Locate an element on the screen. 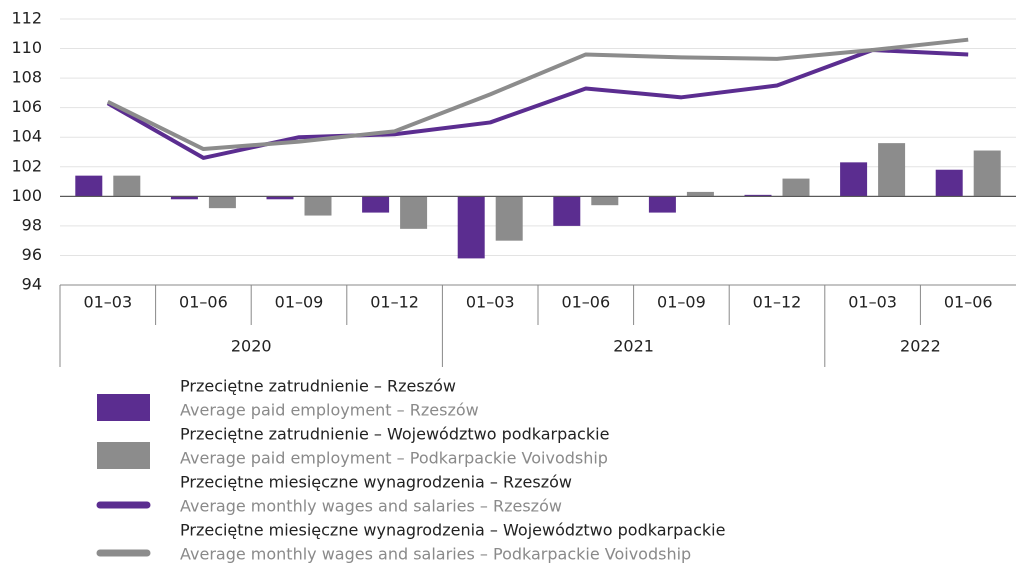 The height and width of the screenshot is (568, 1016). group-label: 2020 is located at coordinates (251, 346).